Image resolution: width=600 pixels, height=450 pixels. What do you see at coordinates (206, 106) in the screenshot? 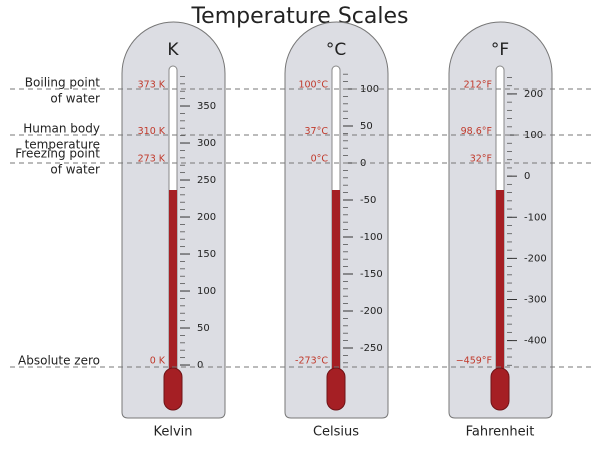
I see `tick-label: 350` at bounding box center [206, 106].